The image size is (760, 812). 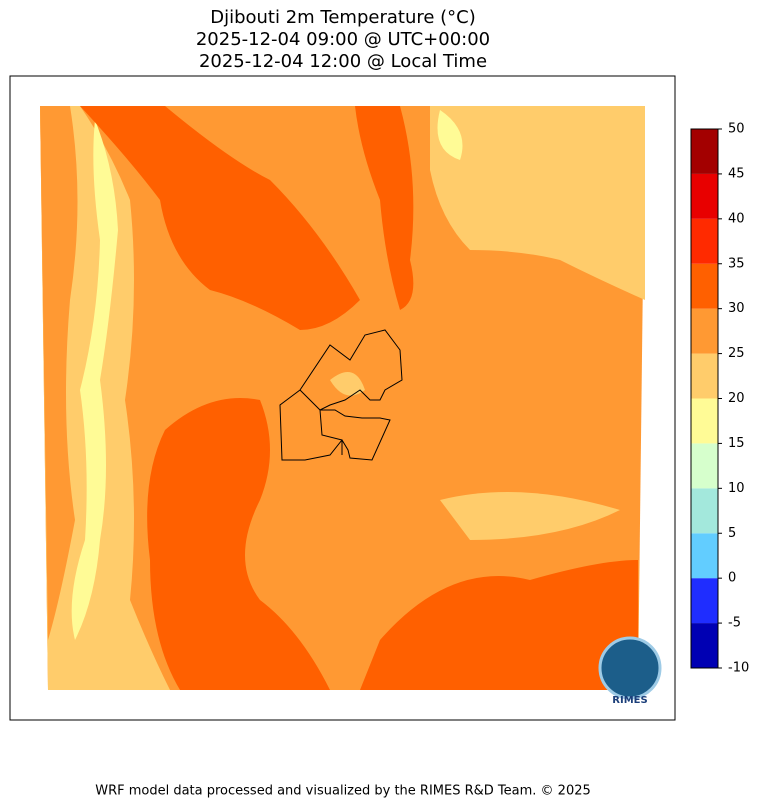 I want to click on title-line: 2025-12-04 09:00 @ UTC+00:00, so click(x=343, y=39).